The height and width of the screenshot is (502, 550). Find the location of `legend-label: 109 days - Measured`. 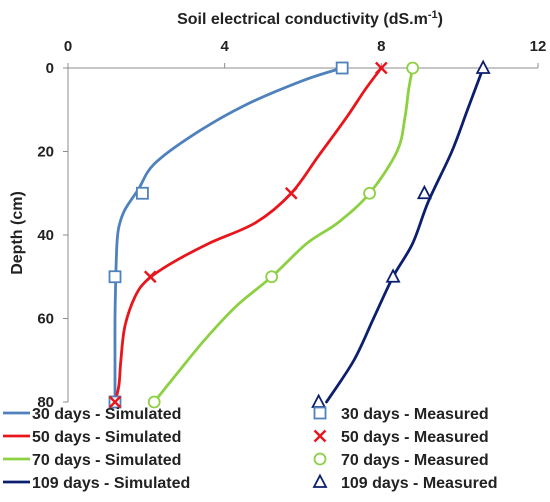

legend-label: 109 days - Measured is located at coordinates (419, 483).